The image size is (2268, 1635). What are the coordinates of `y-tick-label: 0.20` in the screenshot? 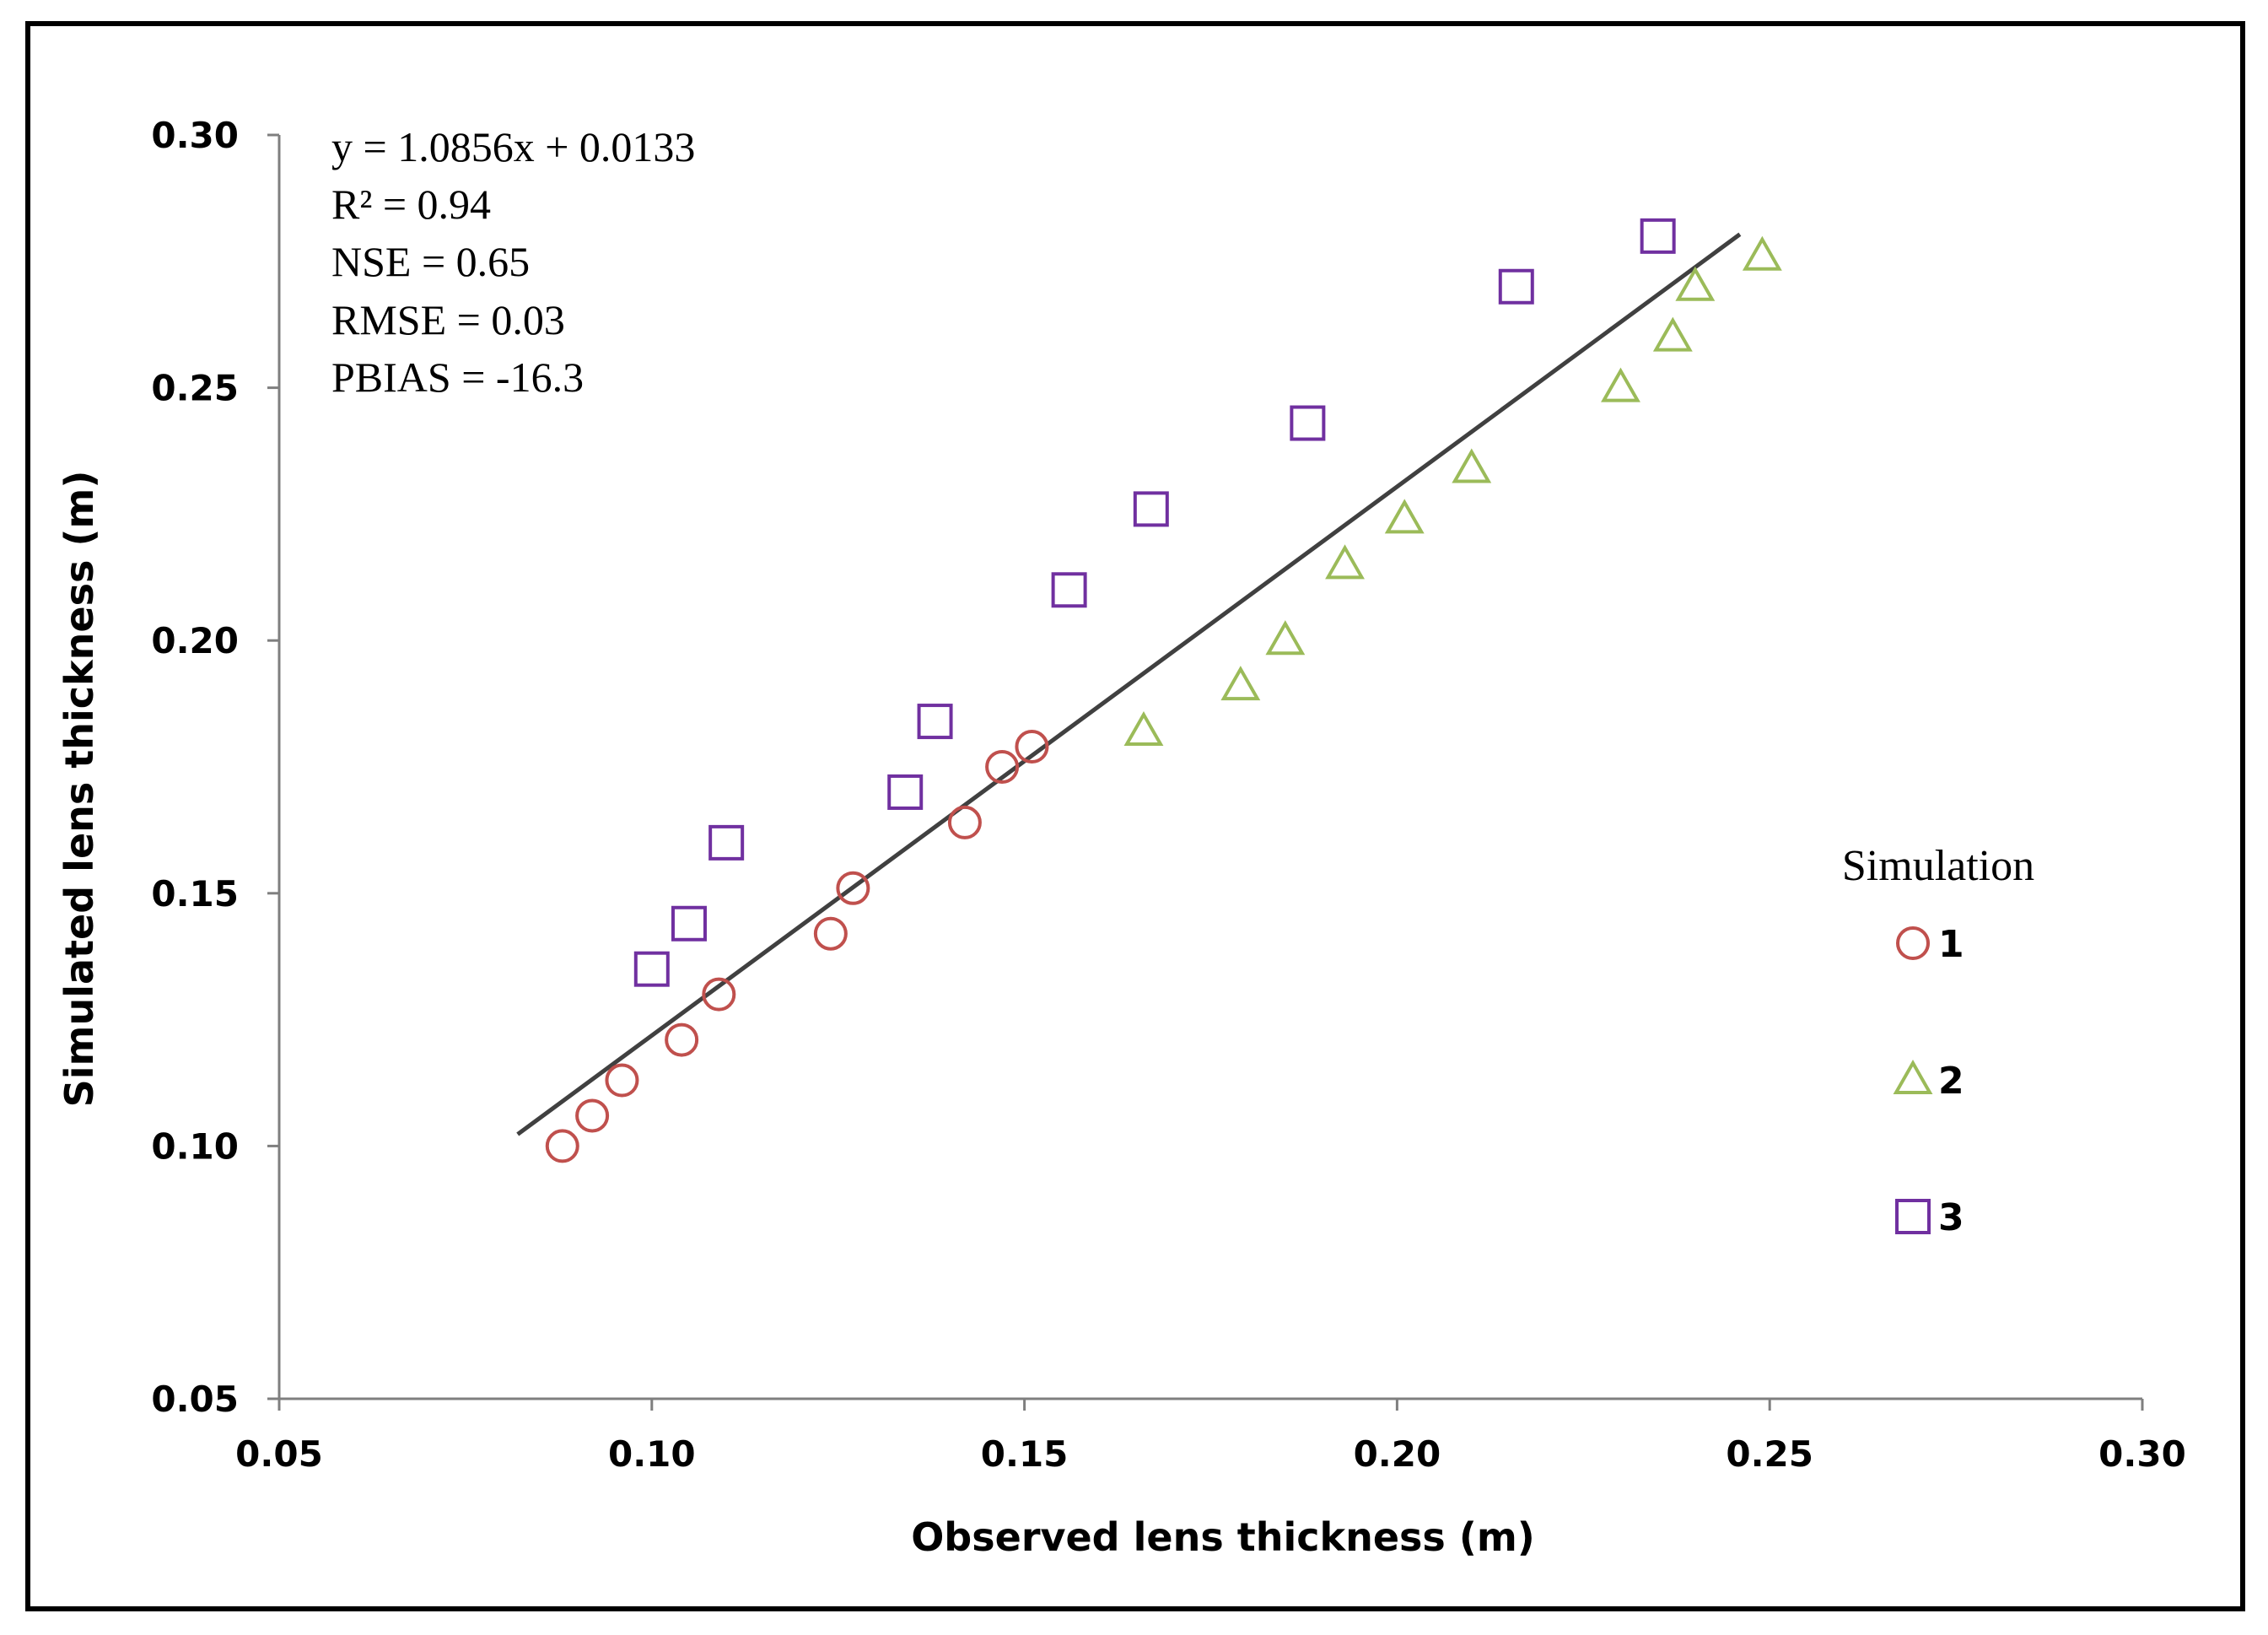 It's located at (195, 640).